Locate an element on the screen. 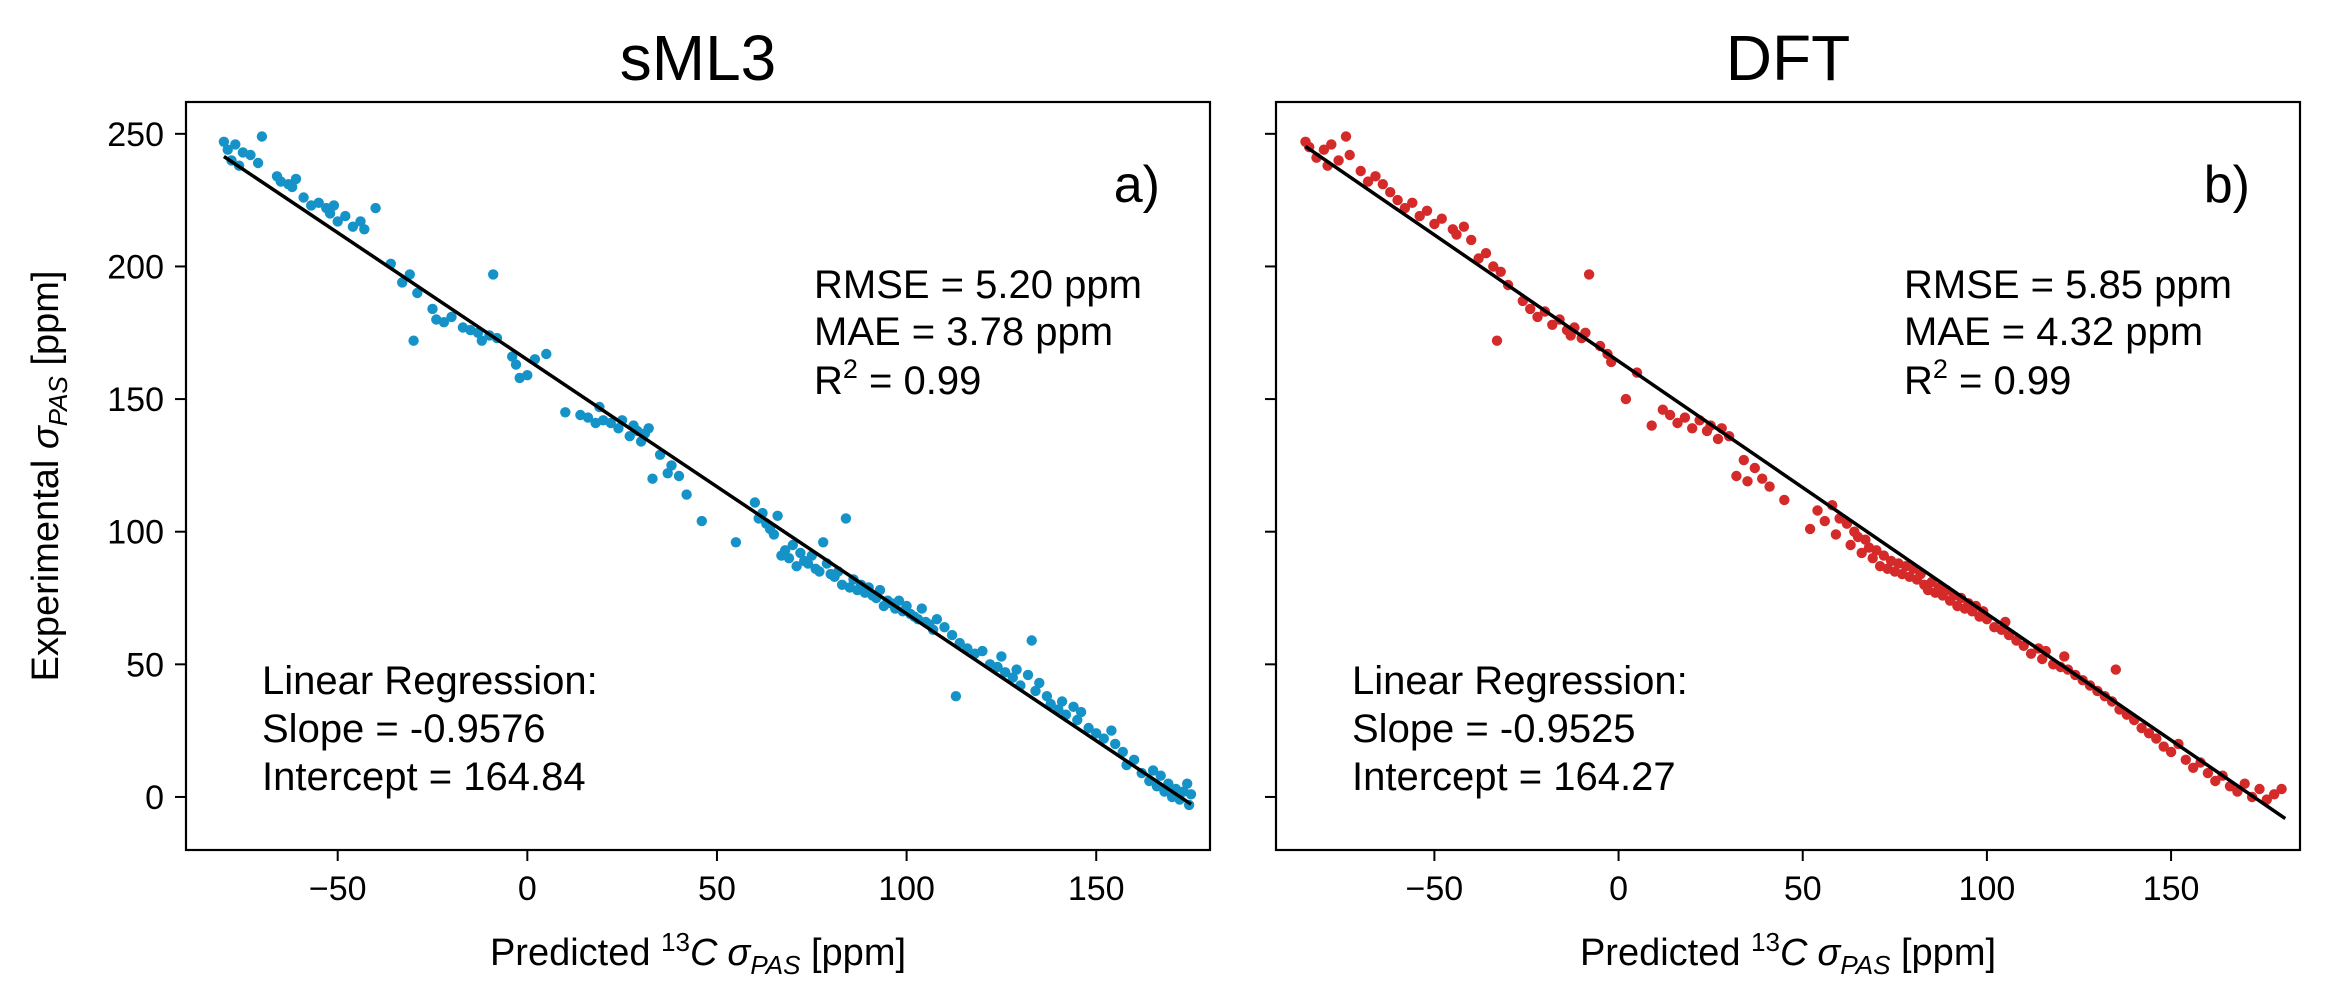 Image resolution: width=2326 pixels, height=1008 pixels. x-tick-label: −50 is located at coordinates (338, 889).